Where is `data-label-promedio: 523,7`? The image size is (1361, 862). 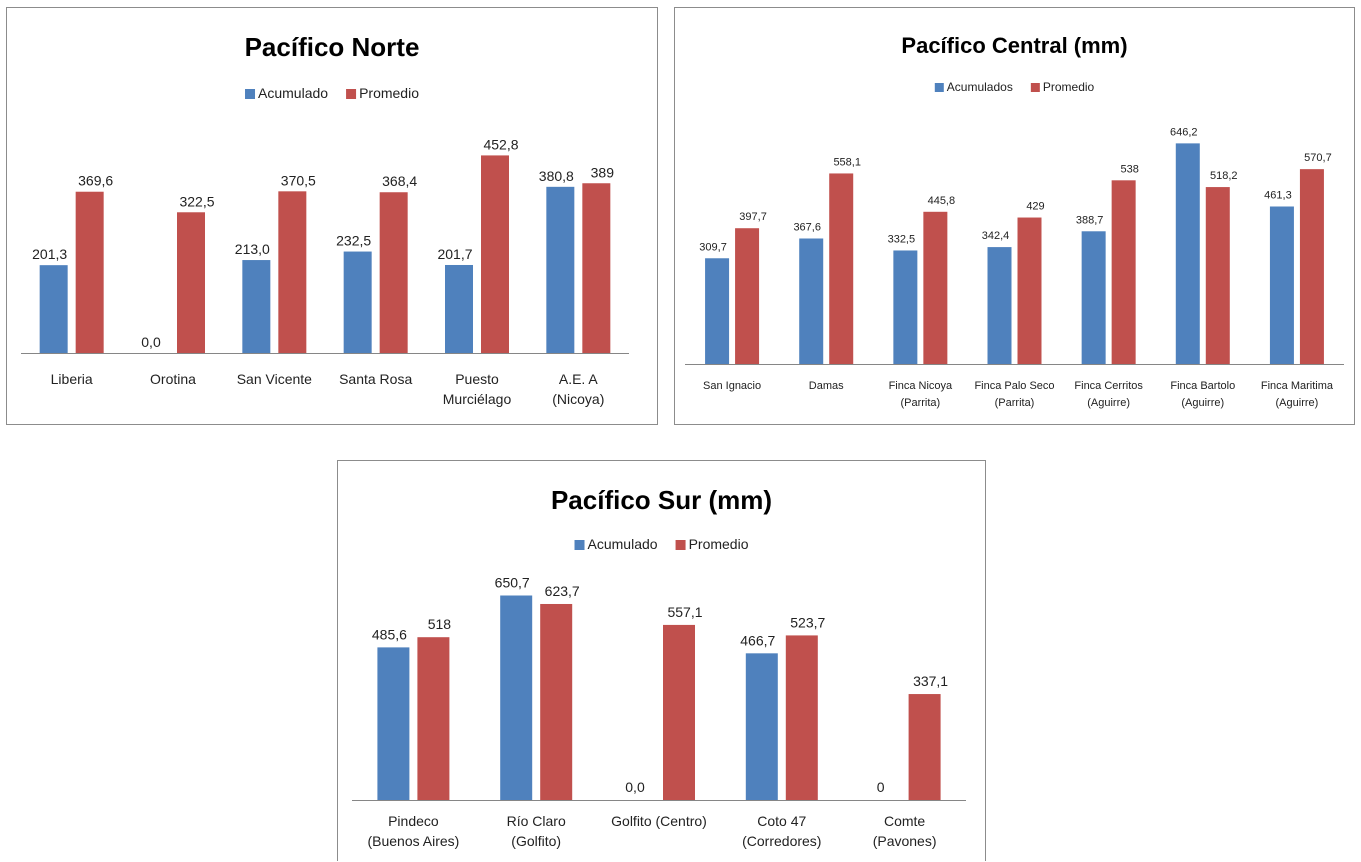 data-label-promedio: 523,7 is located at coordinates (807, 622).